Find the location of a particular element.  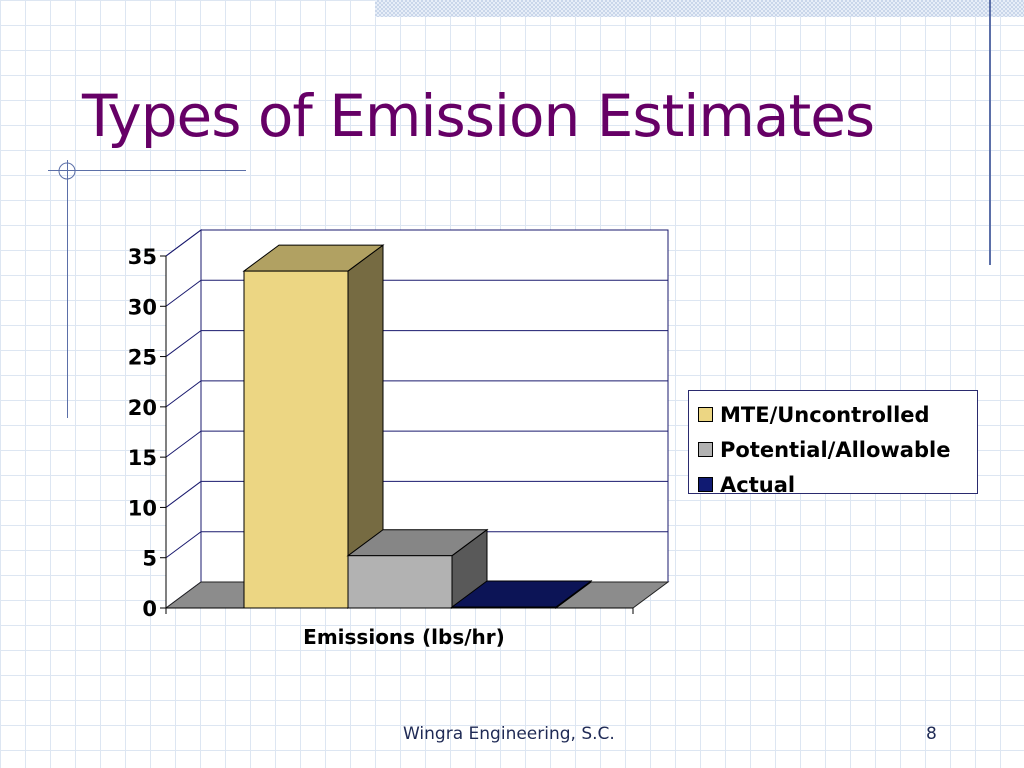

legend-swatch-actual is located at coordinates (705, 484).